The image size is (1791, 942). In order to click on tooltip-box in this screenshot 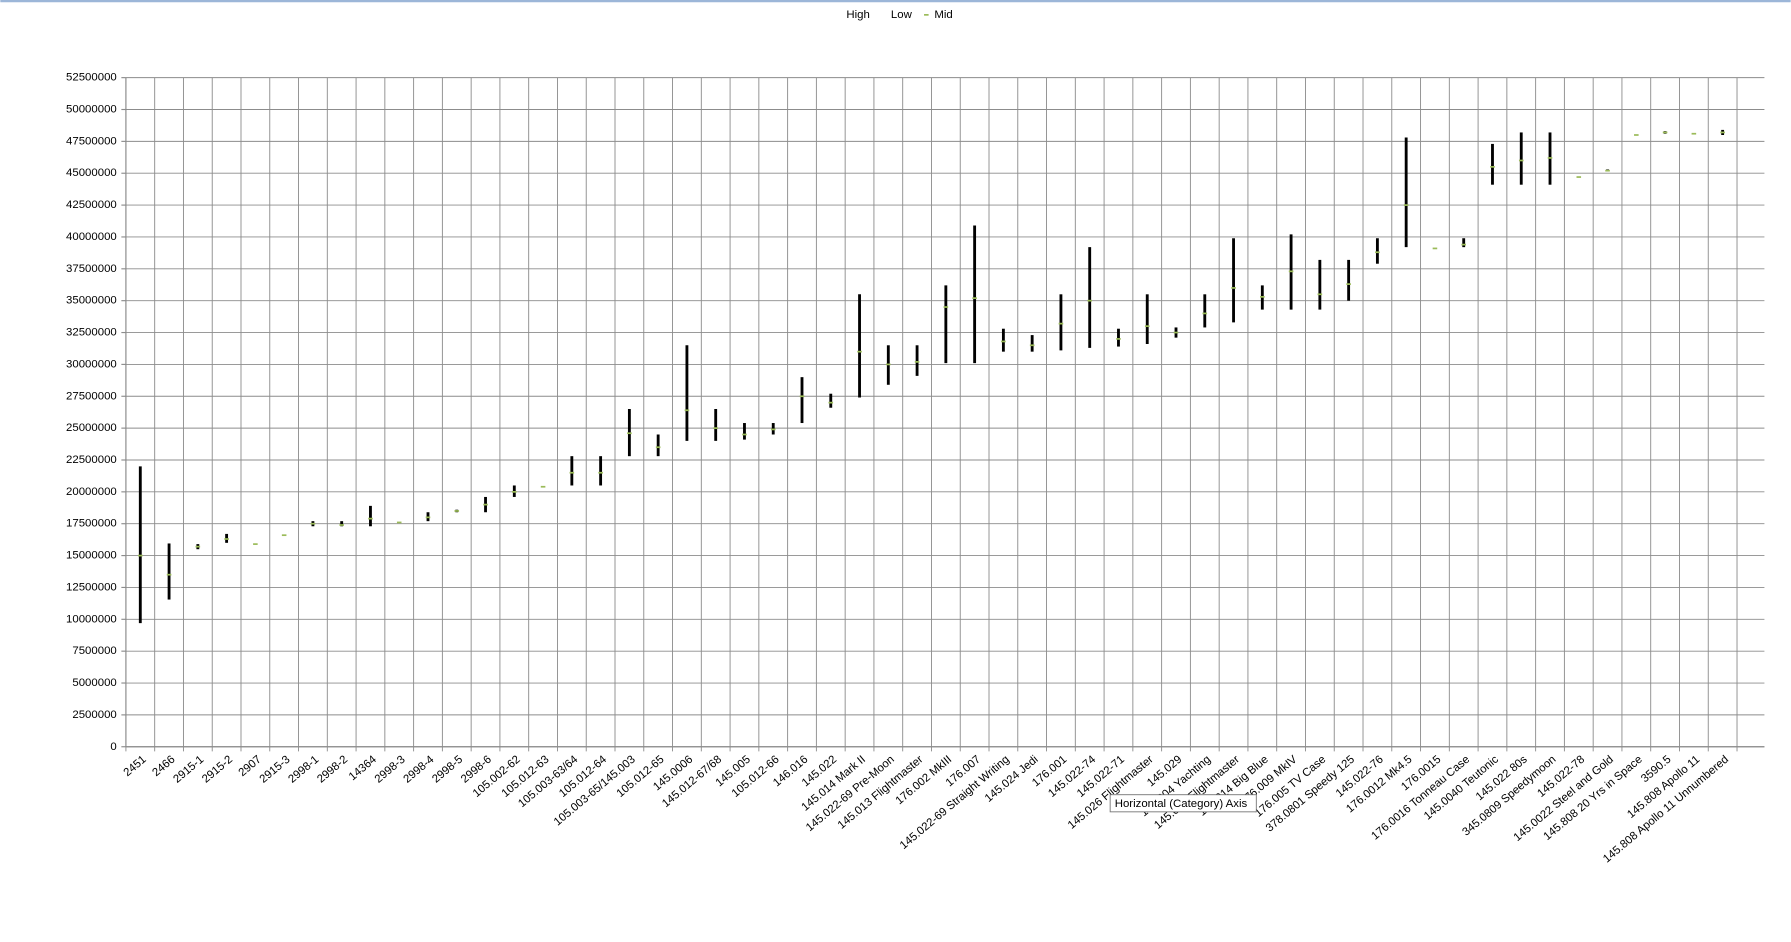, I will do `click(1183, 803)`.